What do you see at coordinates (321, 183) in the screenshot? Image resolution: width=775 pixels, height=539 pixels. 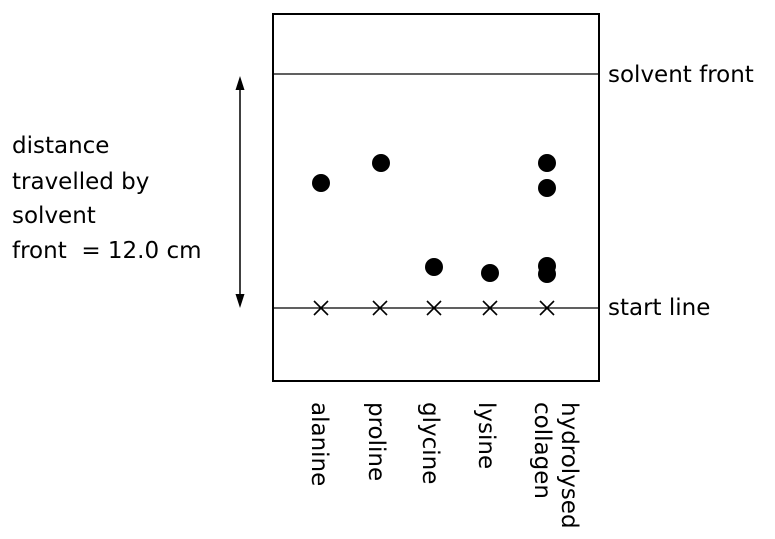 I see `spot-alanine` at bounding box center [321, 183].